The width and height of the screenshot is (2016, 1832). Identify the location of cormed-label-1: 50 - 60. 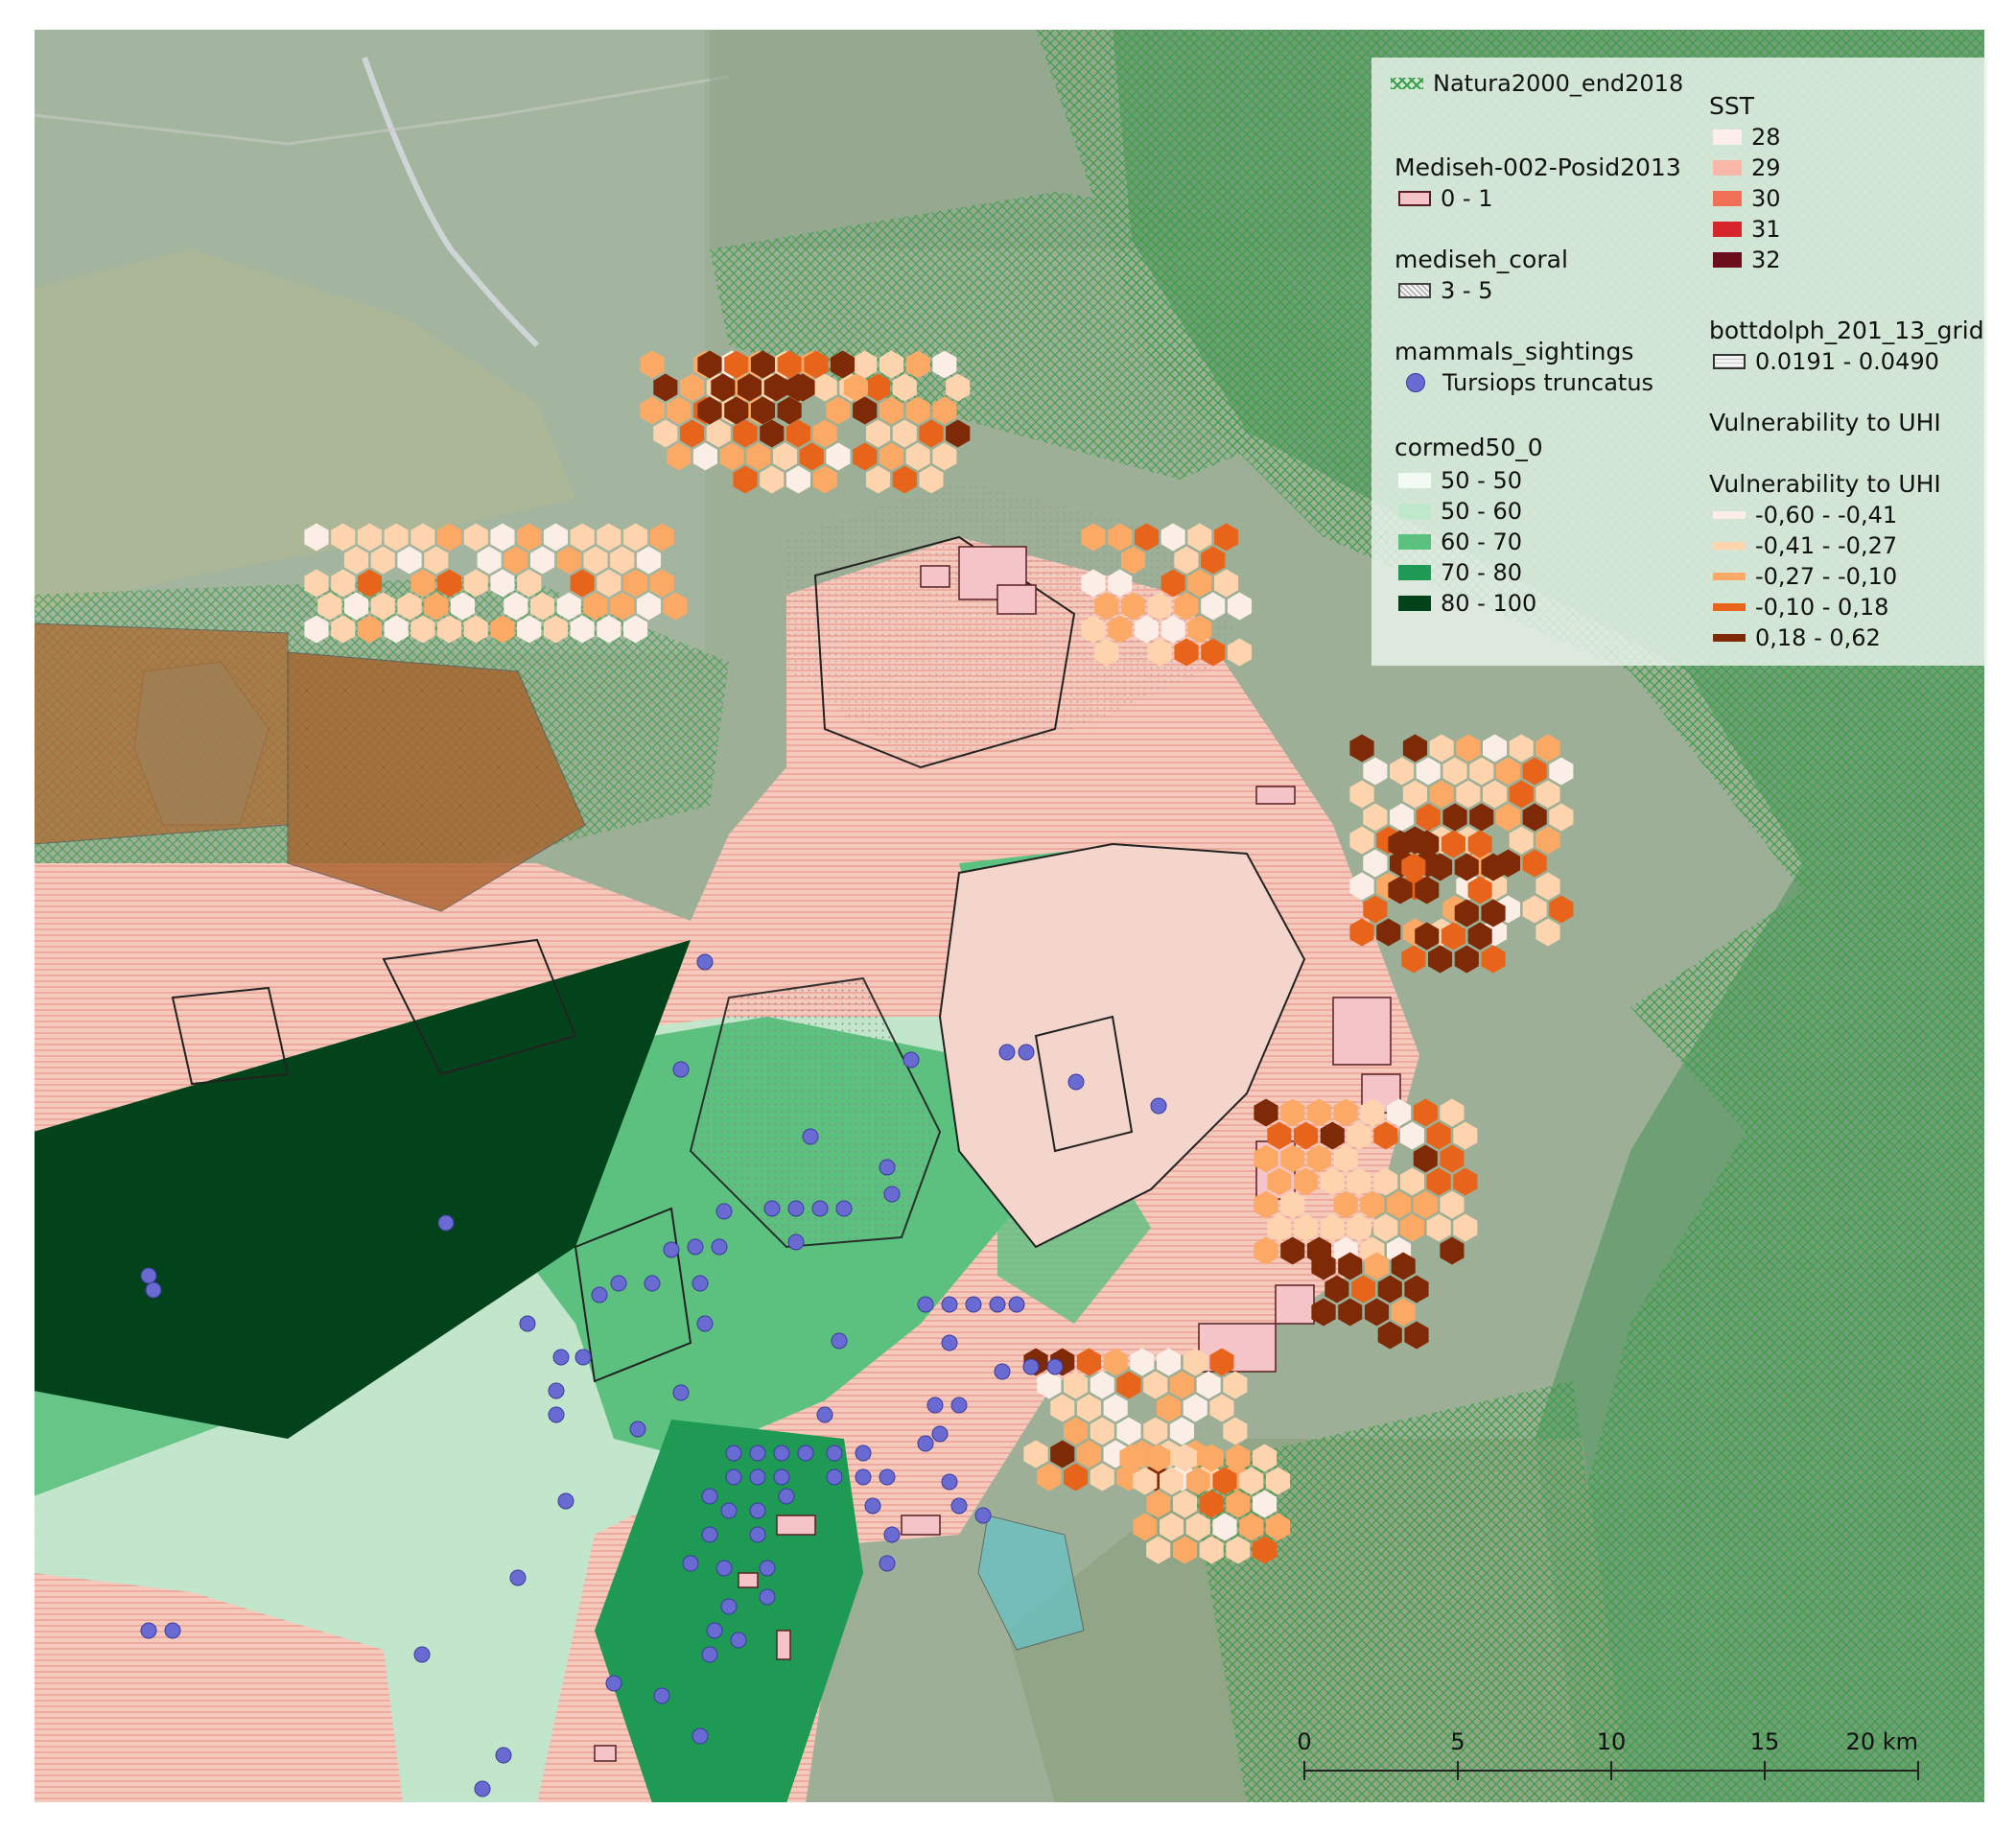
(1481, 511).